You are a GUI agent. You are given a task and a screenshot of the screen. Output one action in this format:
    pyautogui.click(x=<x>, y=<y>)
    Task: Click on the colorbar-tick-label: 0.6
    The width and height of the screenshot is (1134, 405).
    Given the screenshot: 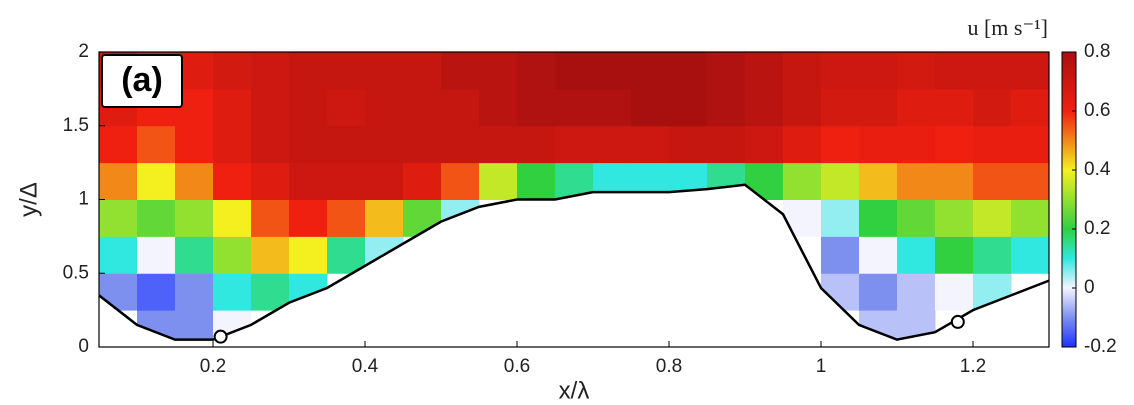 What is the action you would take?
    pyautogui.click(x=1097, y=110)
    